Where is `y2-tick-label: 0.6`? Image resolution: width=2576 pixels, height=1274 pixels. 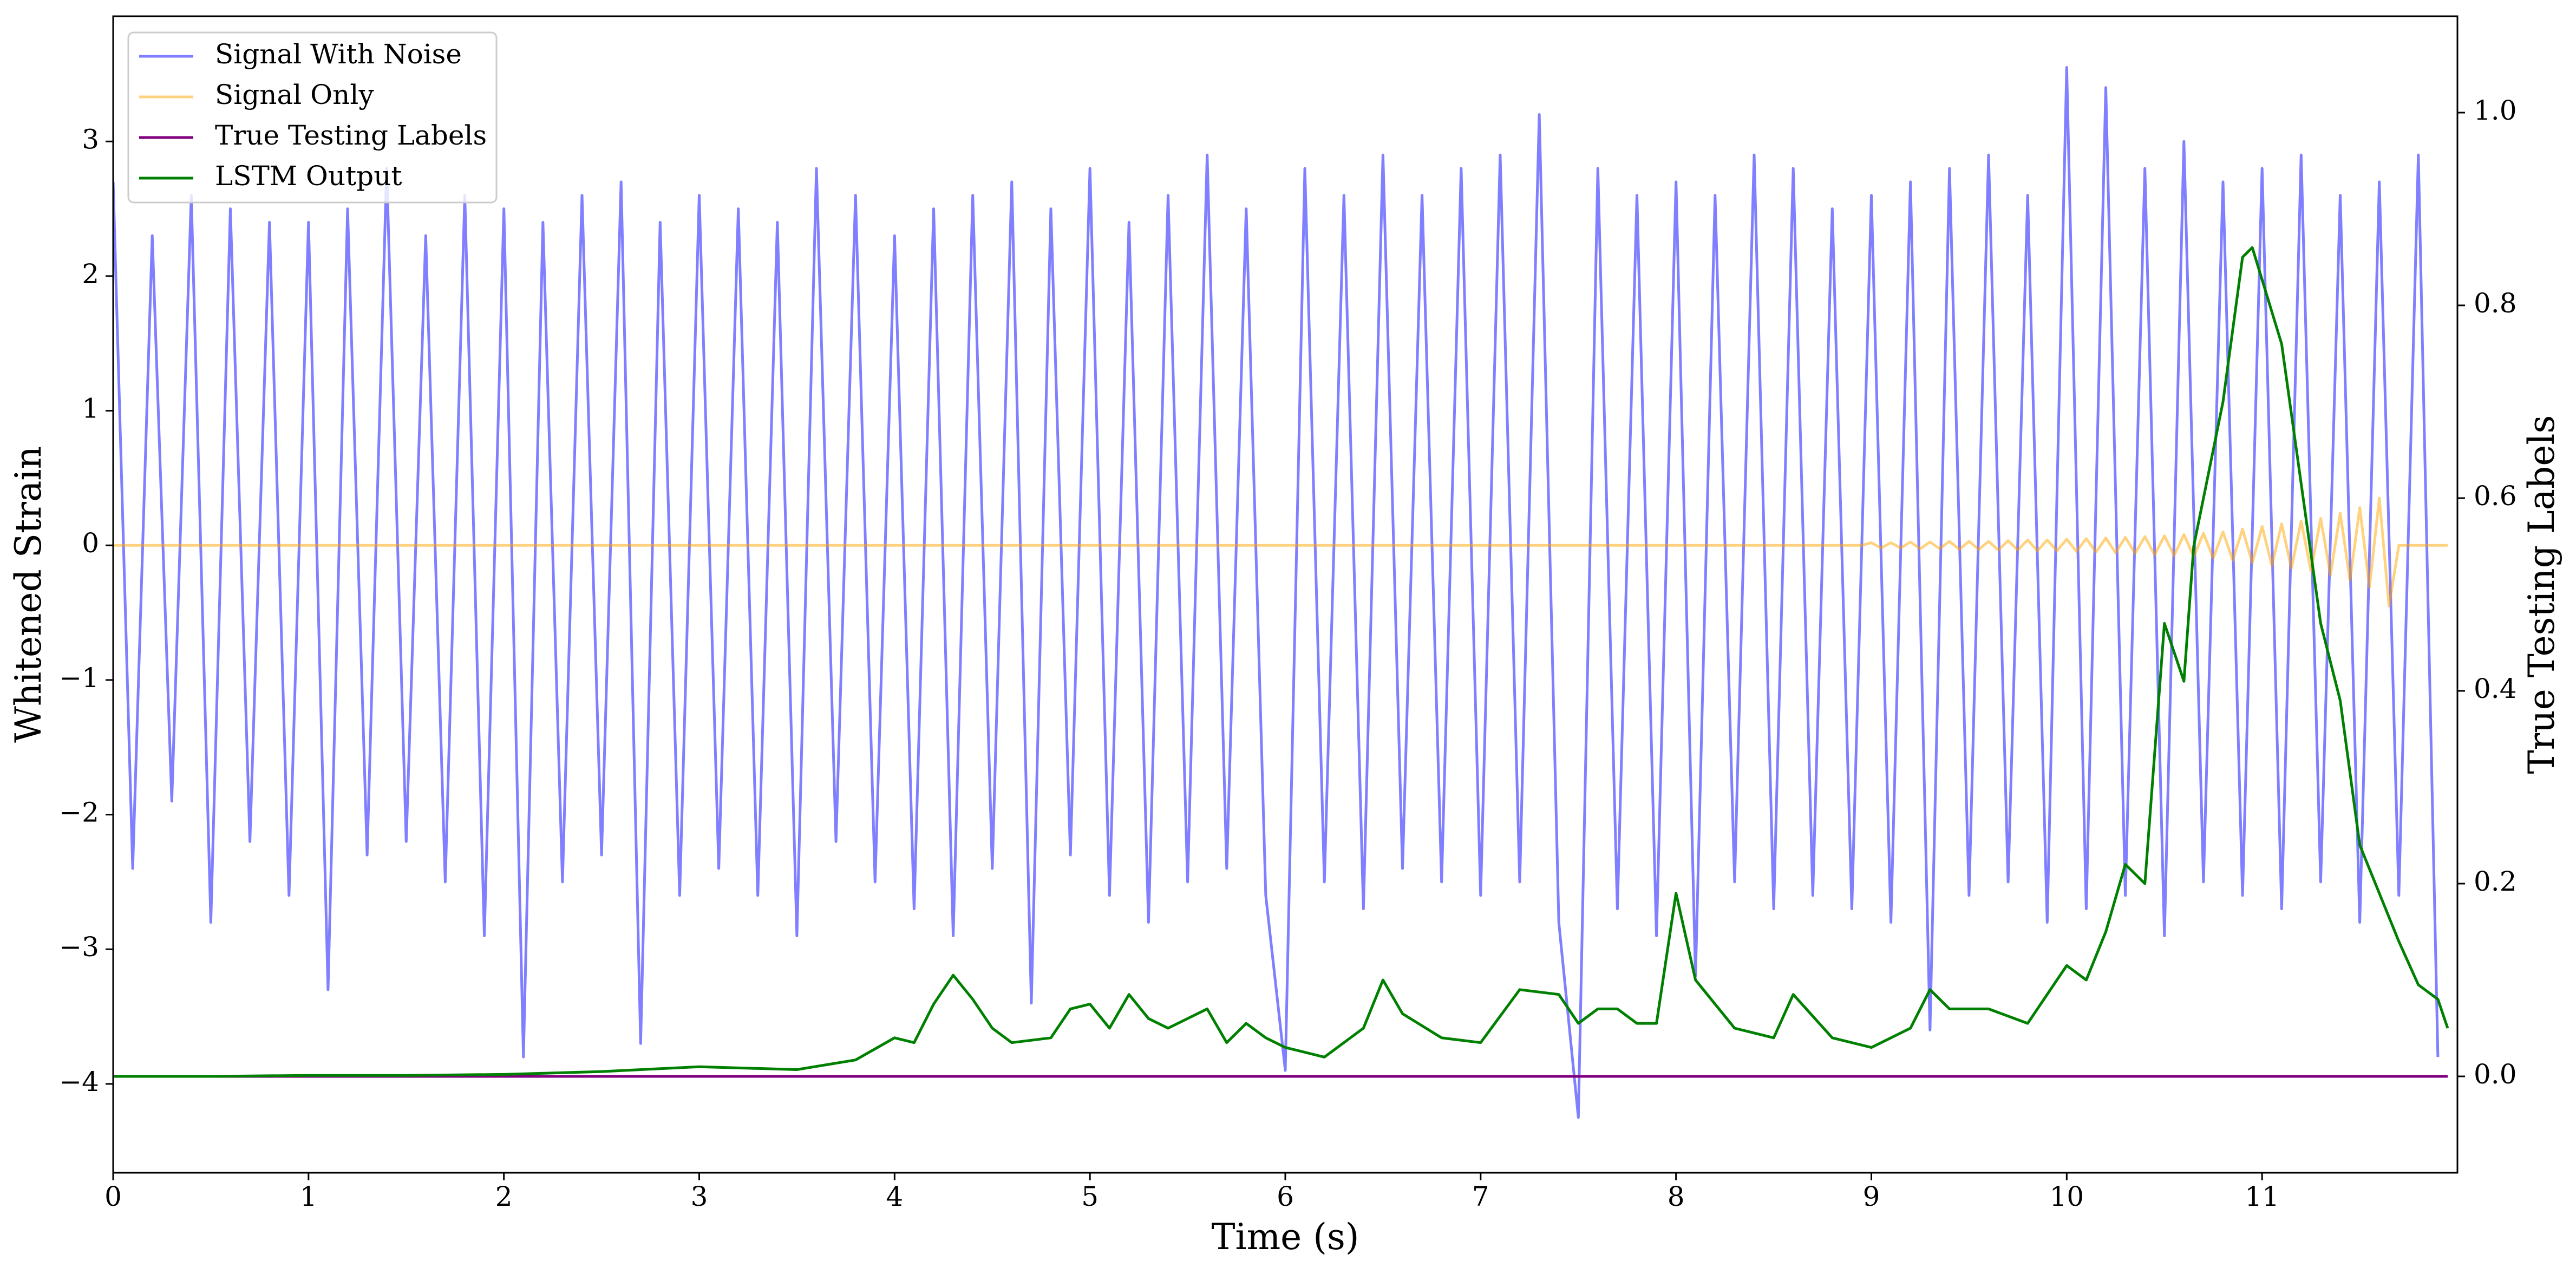 y2-tick-label: 0.6 is located at coordinates (2495, 496).